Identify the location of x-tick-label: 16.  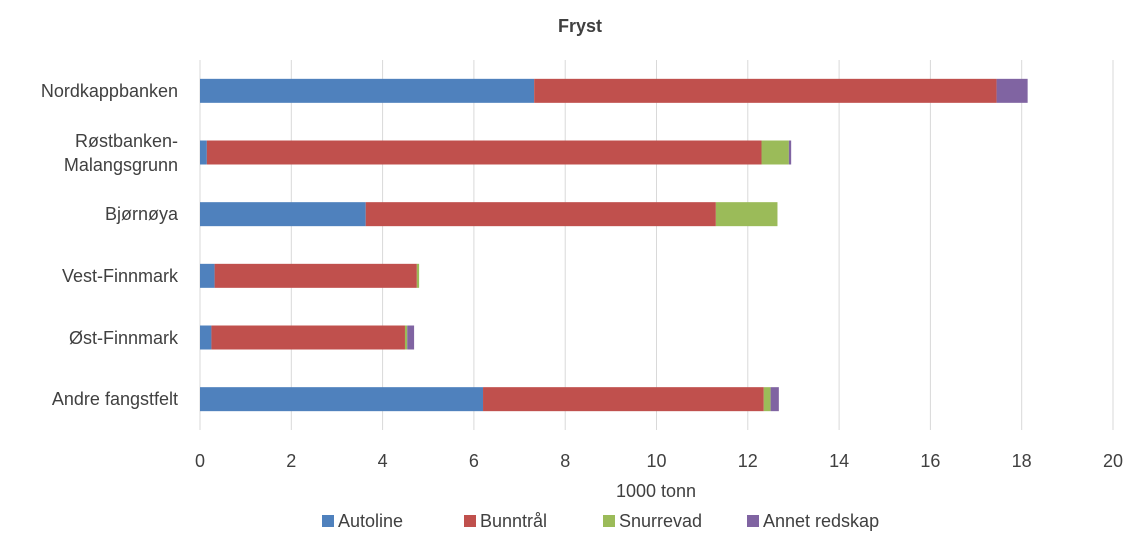
(930, 461).